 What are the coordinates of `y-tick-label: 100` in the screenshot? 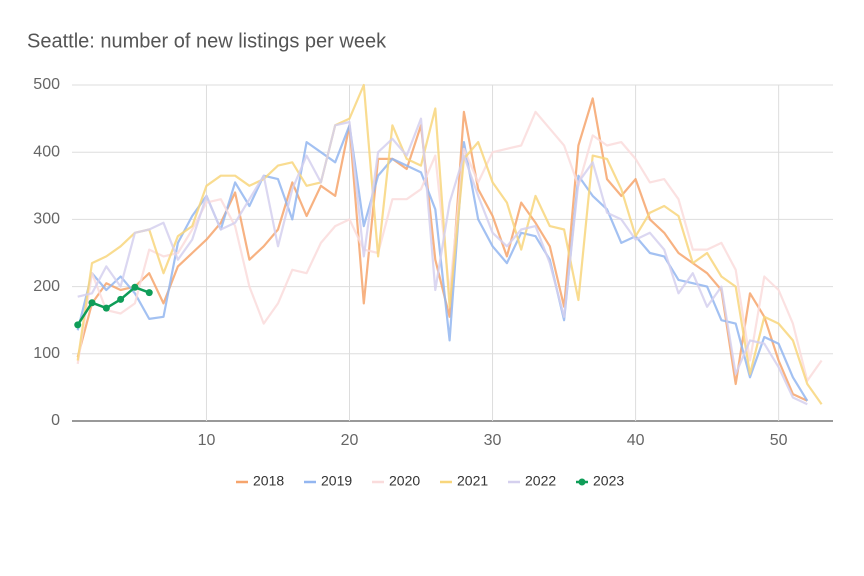 It's located at (46, 353).